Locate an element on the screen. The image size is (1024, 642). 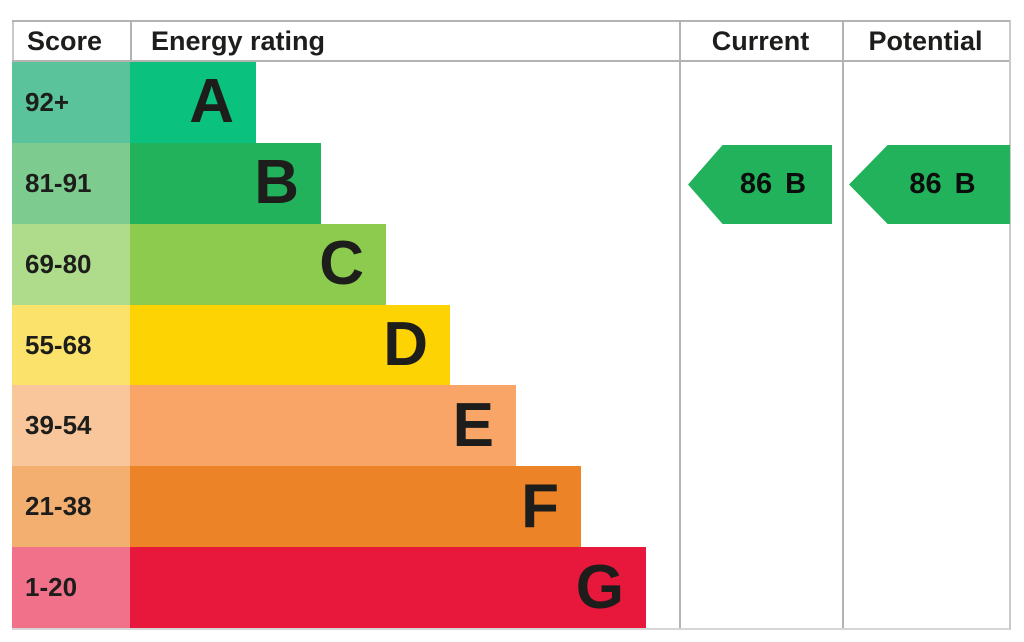
band-row-d: 55-68 D is located at coordinates (510, 345).